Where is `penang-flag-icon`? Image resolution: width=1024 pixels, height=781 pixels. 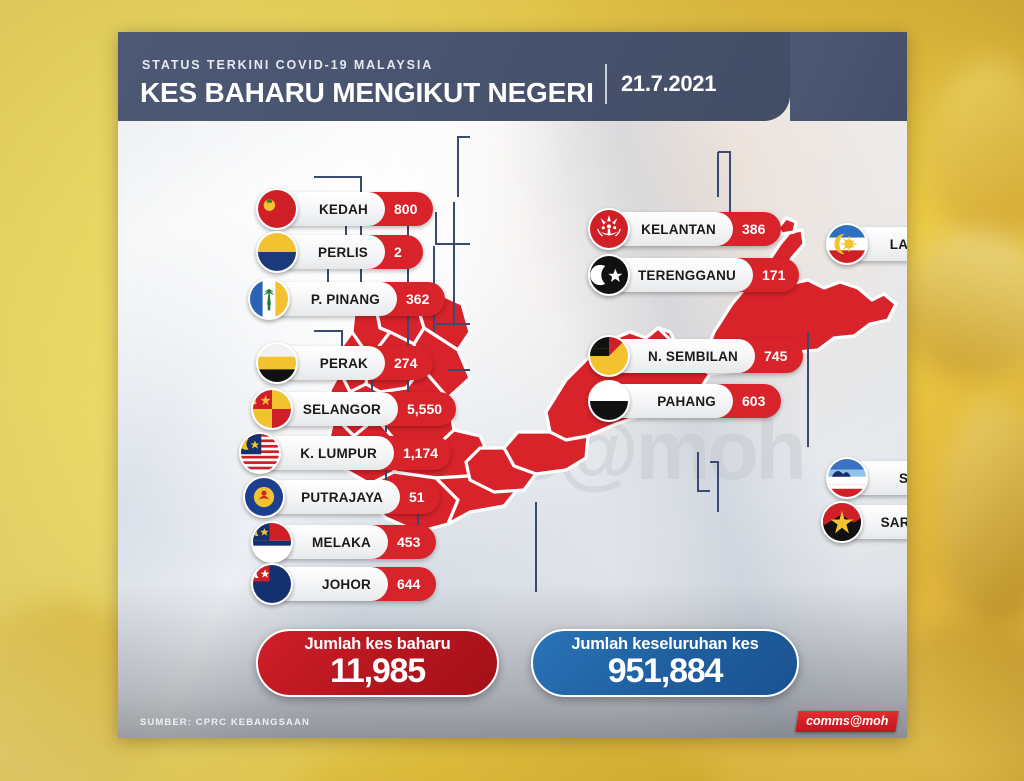
penang-flag-icon is located at coordinates (269, 299).